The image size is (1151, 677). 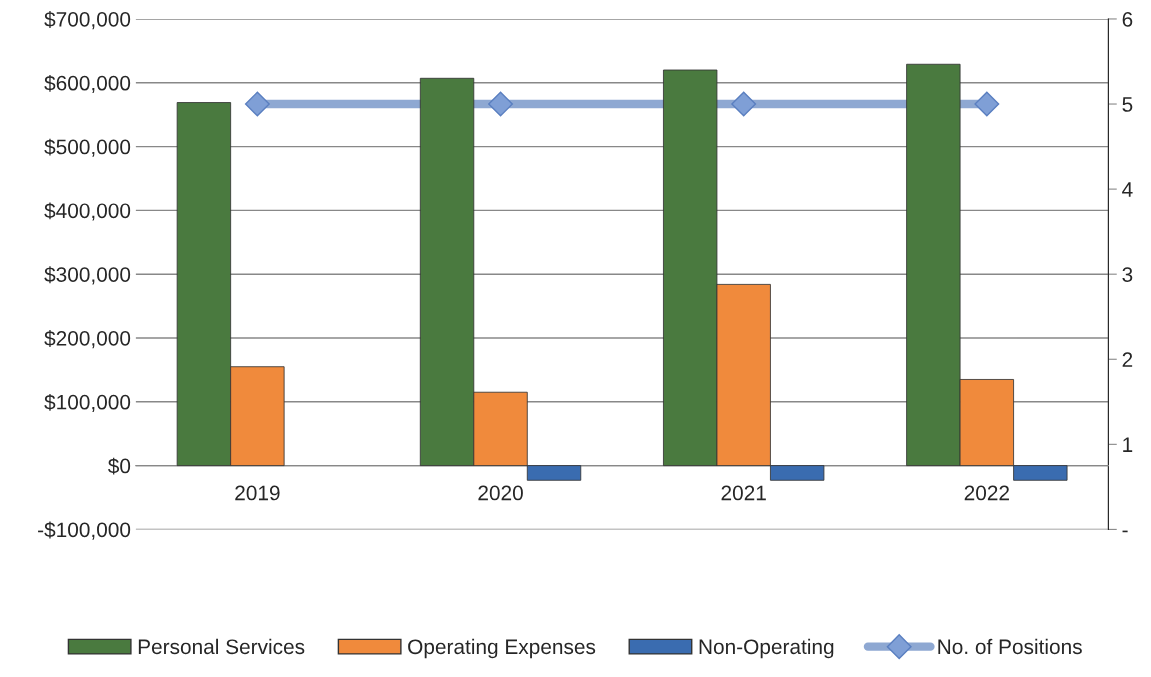 What do you see at coordinates (87, 83) in the screenshot?
I see `y-tick-label: $600,000` at bounding box center [87, 83].